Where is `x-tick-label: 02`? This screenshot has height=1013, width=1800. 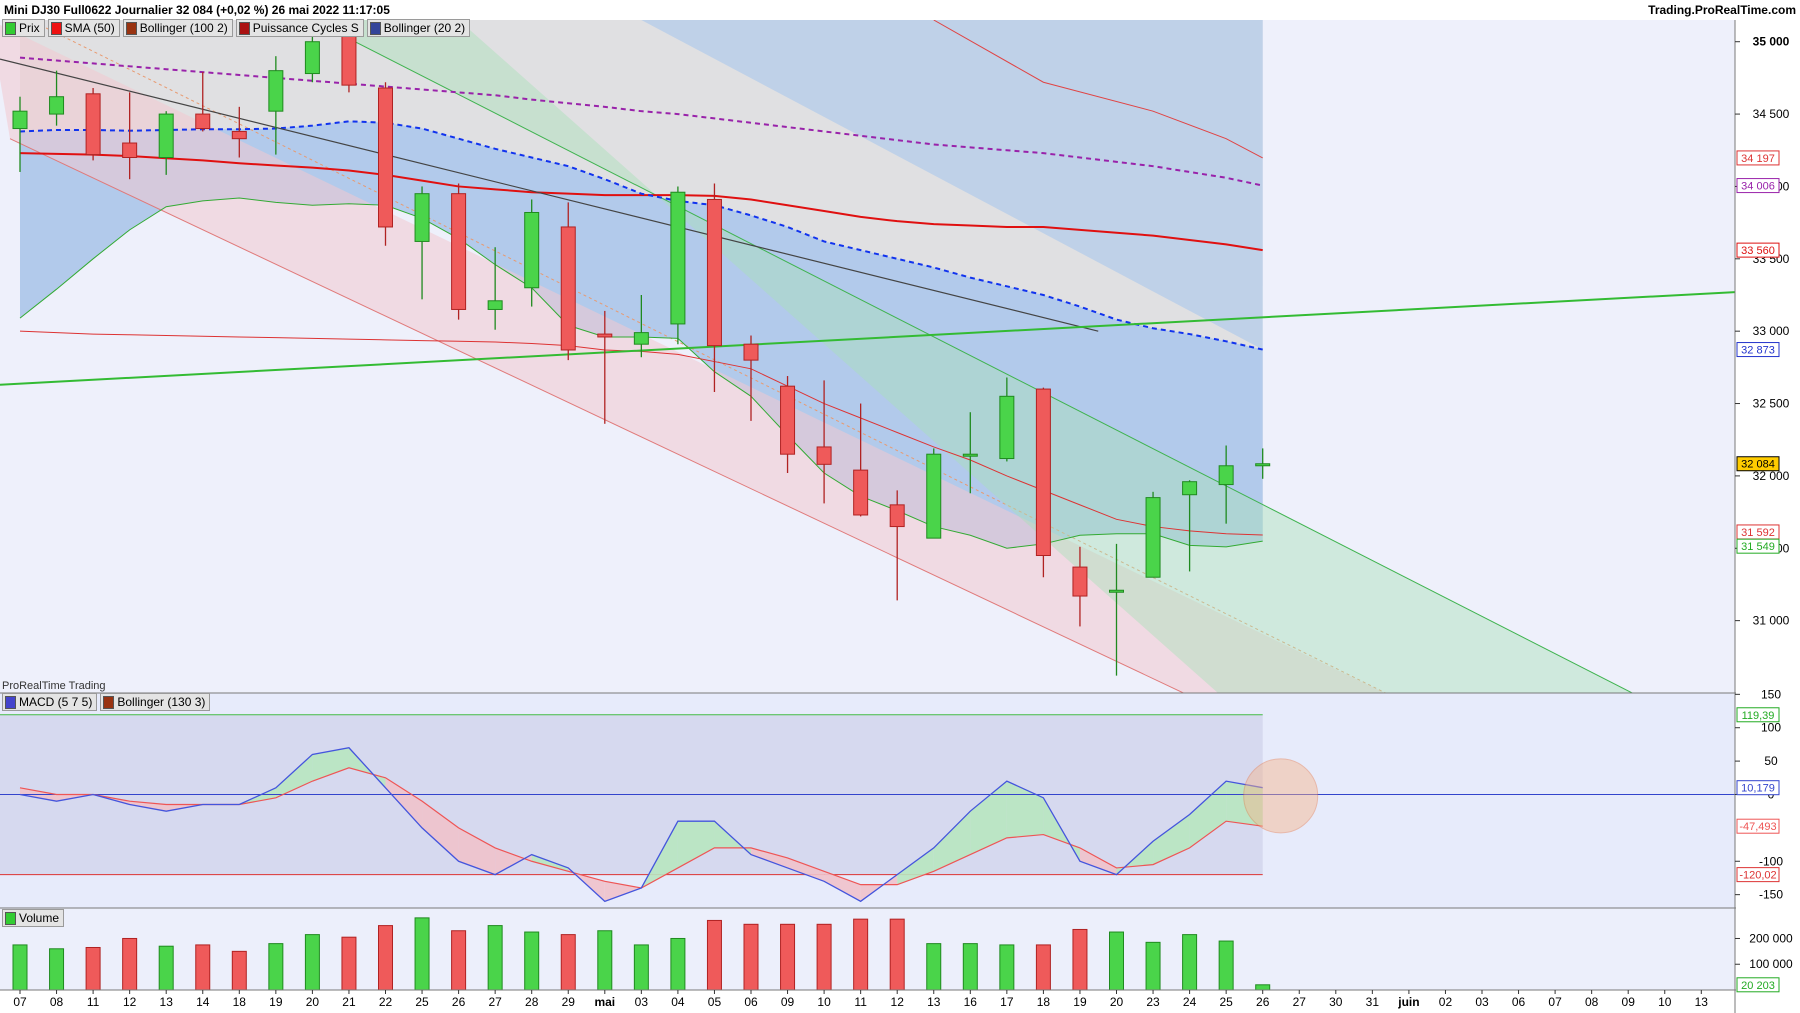 x-tick-label: 02 is located at coordinates (1446, 1002).